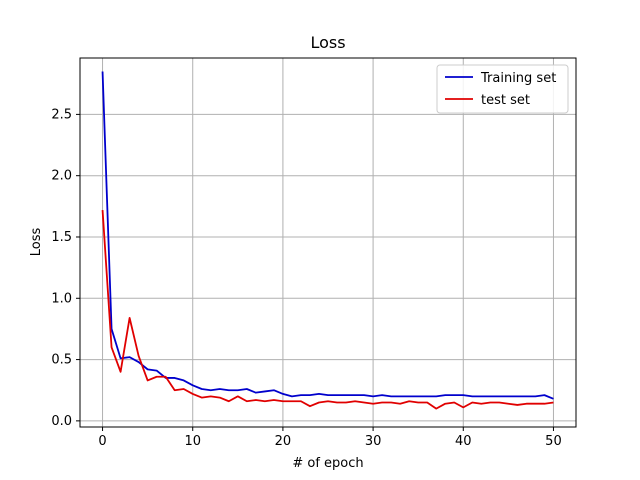  Describe the element at coordinates (61, 298) in the screenshot. I see `y-tick-label: 1.0` at that location.